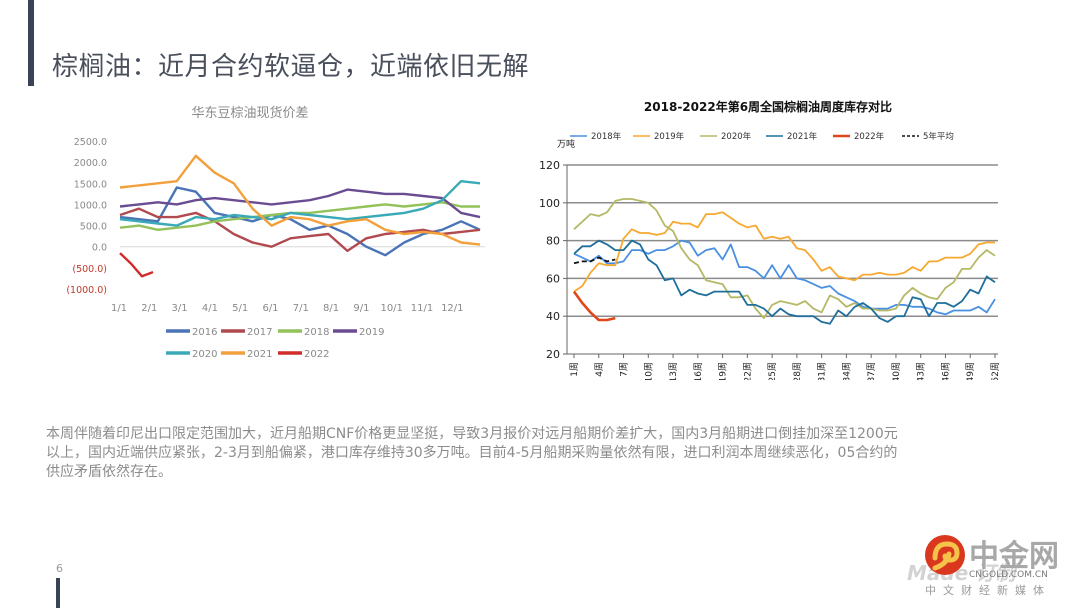 The width and height of the screenshot is (1080, 608). What do you see at coordinates (921, 371) in the screenshot?
I see `x-tick-label: 43周` at bounding box center [921, 371].